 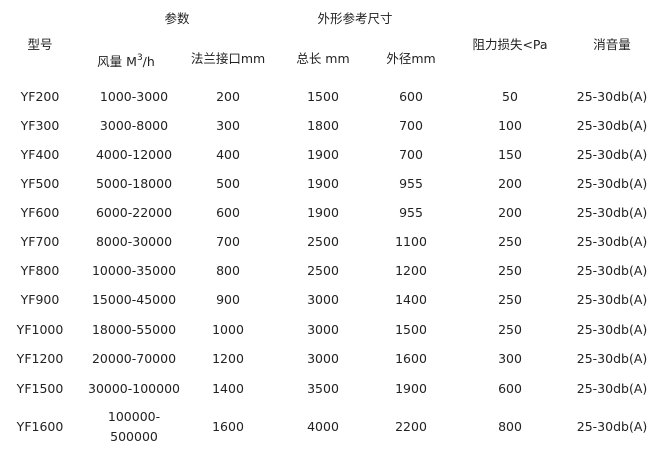 I want to click on cell-model: YF600, so click(x=40, y=212).